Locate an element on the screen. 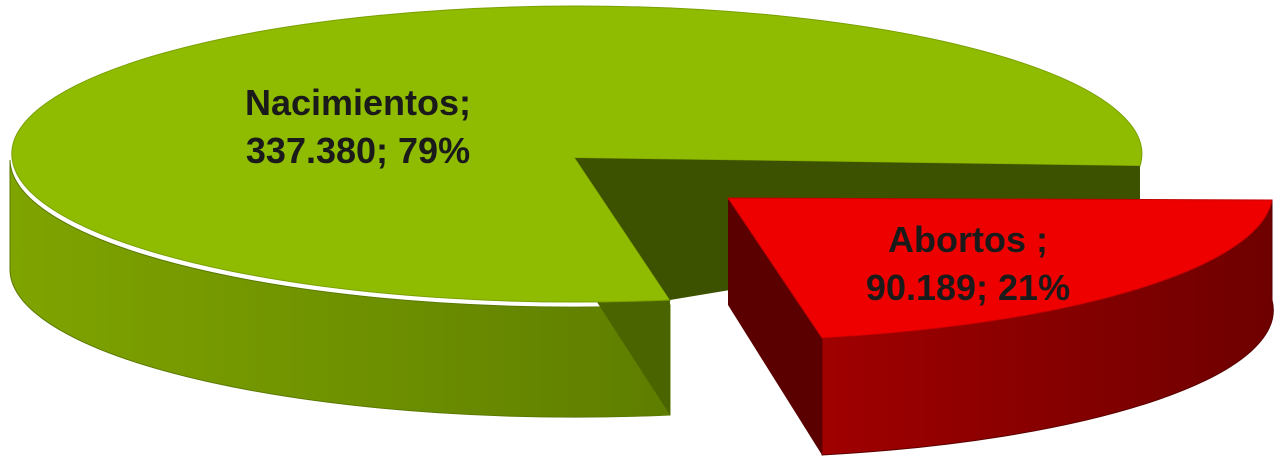  slice-abortos-inner is located at coordinates (775, 326).